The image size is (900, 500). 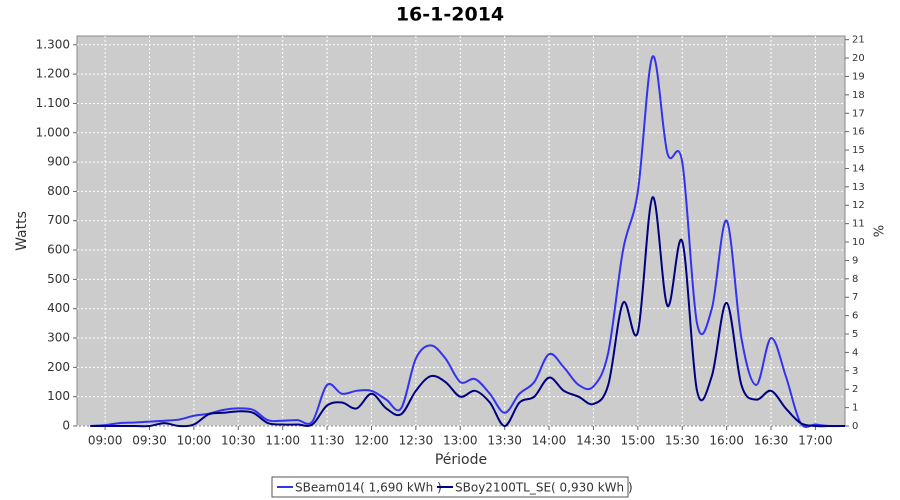 I want to click on x-tick-label: 14:00, so click(x=549, y=441).